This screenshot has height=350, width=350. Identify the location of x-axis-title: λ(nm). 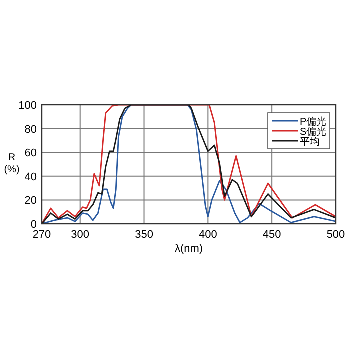
(189, 249).